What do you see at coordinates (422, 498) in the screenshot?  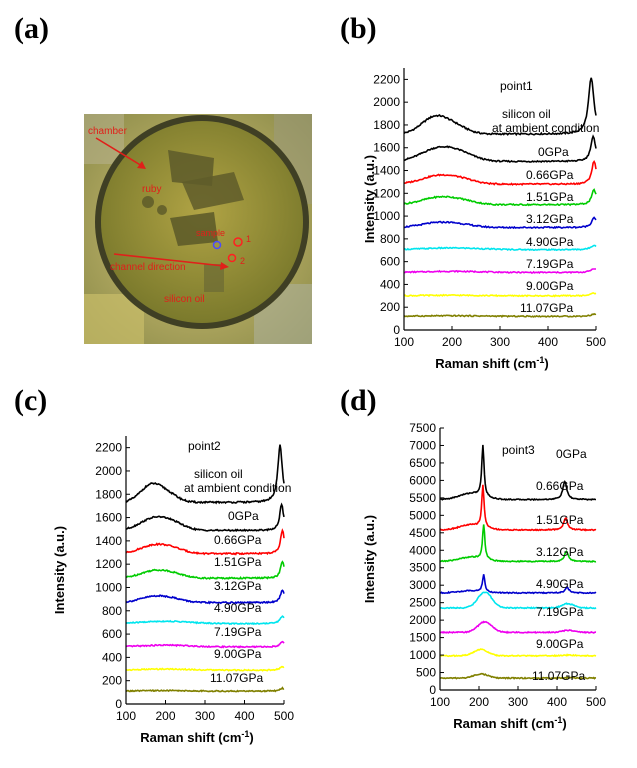 I see `y-tick-label: 5500` at bounding box center [422, 498].